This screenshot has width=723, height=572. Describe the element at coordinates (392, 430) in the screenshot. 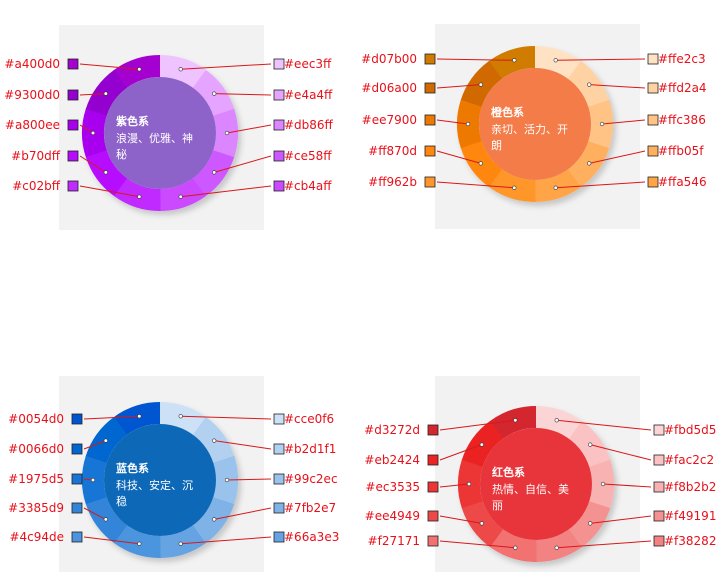

I see `hex-label: #d3272d` at that location.